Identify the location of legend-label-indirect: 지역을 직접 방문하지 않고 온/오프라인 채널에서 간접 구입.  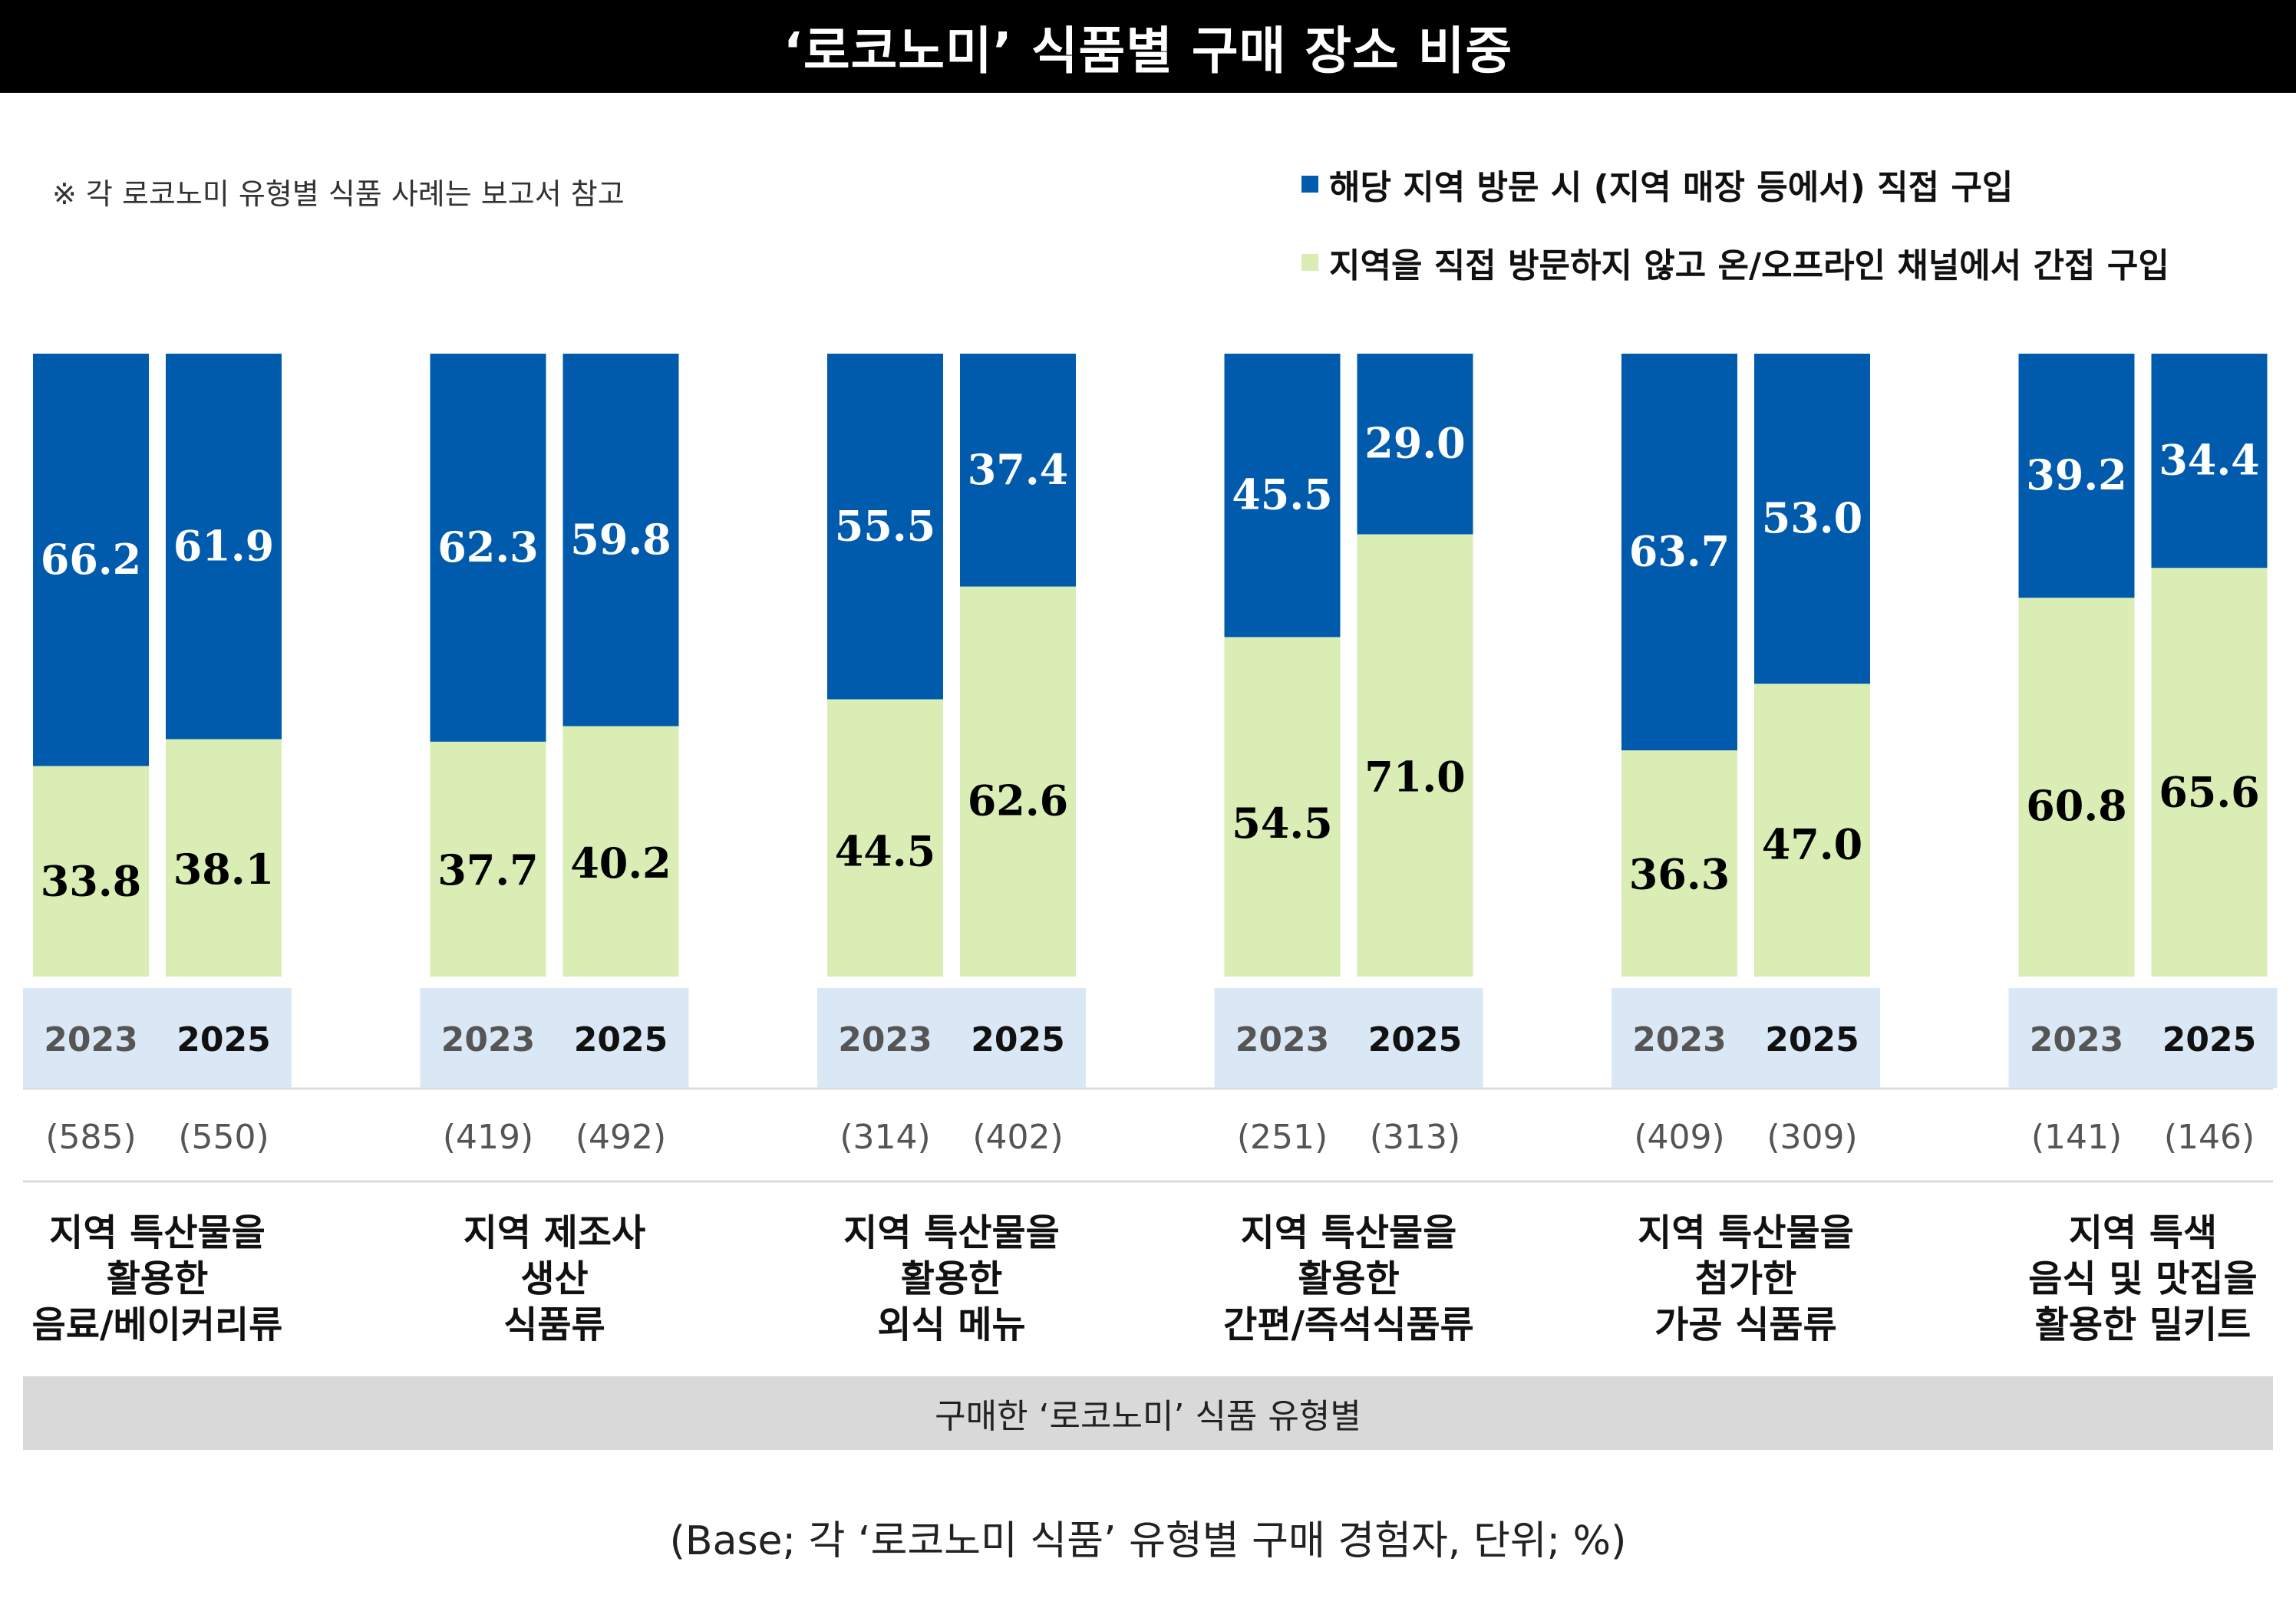
(1749, 265).